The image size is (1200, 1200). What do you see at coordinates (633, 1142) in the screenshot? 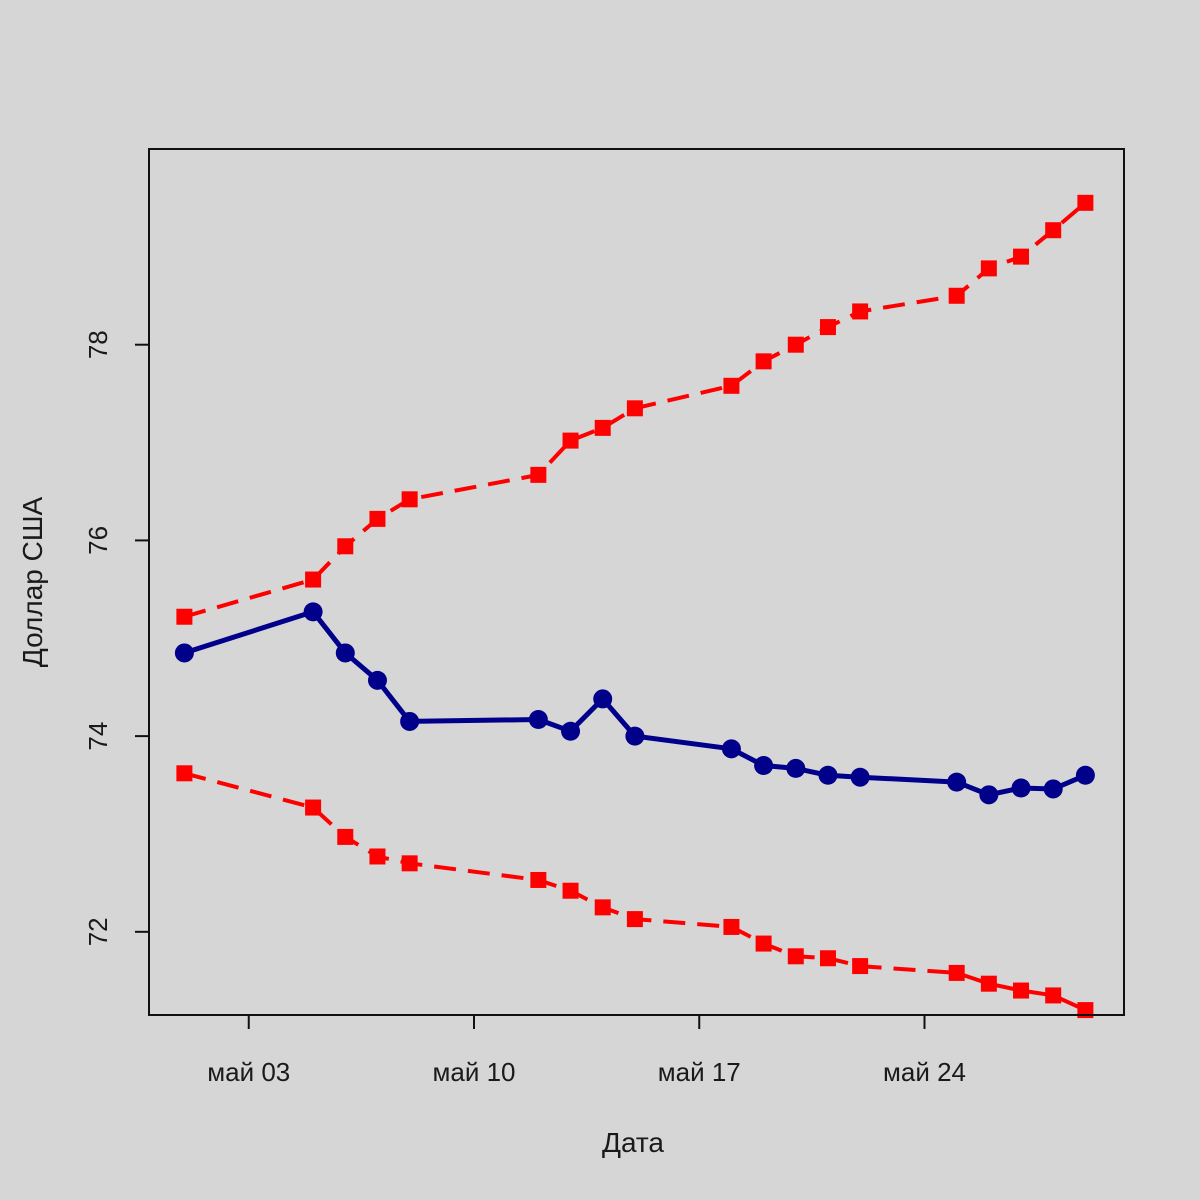
I see `x-axis-title: Дата` at bounding box center [633, 1142].